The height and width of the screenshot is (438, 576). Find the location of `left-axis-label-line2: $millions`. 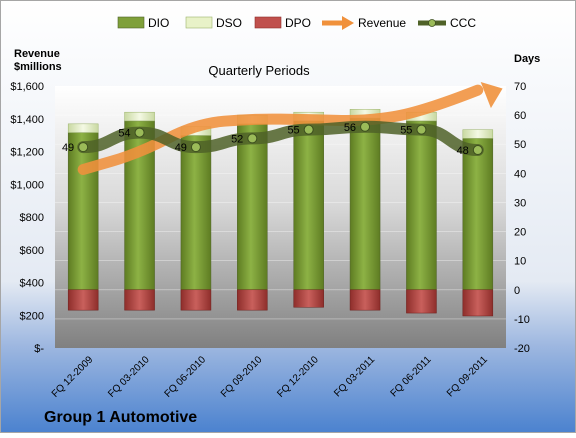

left-axis-label-line2: $millions is located at coordinates (38, 67).